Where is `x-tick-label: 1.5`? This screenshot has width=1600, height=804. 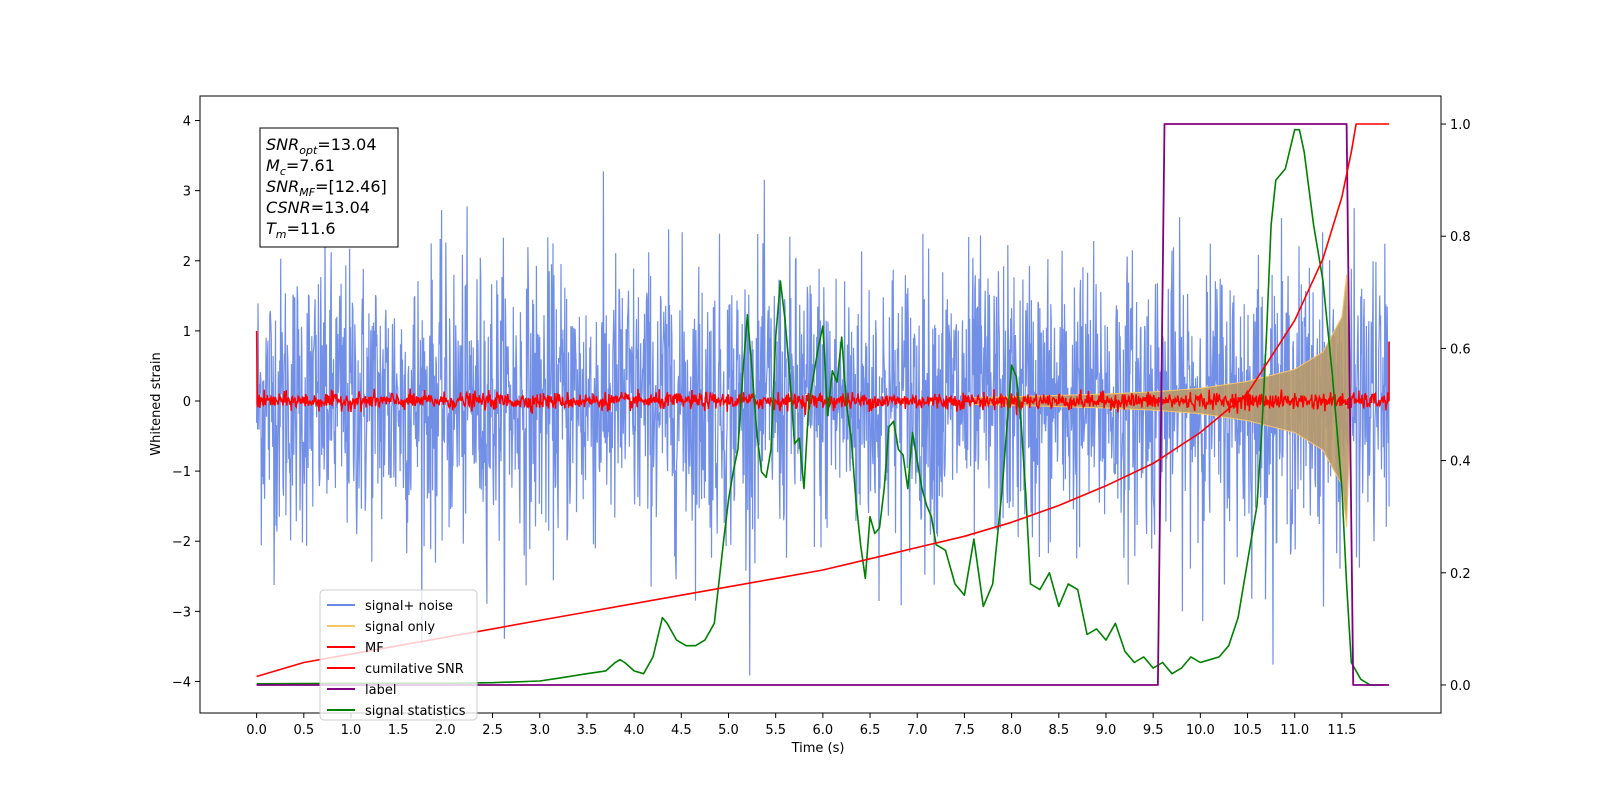 x-tick-label: 1.5 is located at coordinates (398, 730).